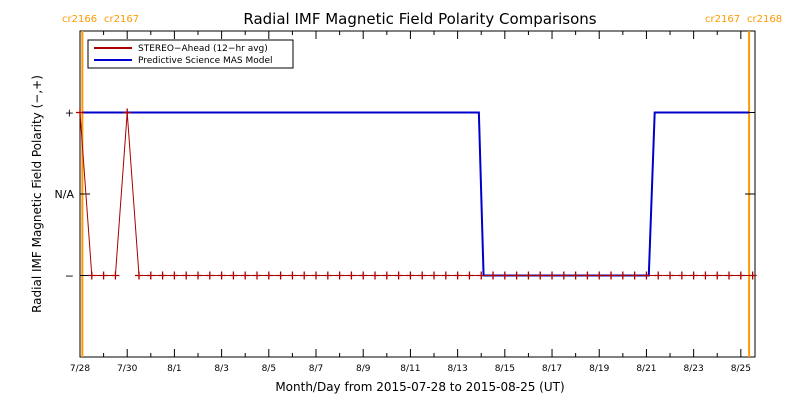 This screenshot has width=800, height=400. Describe the element at coordinates (69, 276) in the screenshot. I see `y-tick-label: −` at that location.